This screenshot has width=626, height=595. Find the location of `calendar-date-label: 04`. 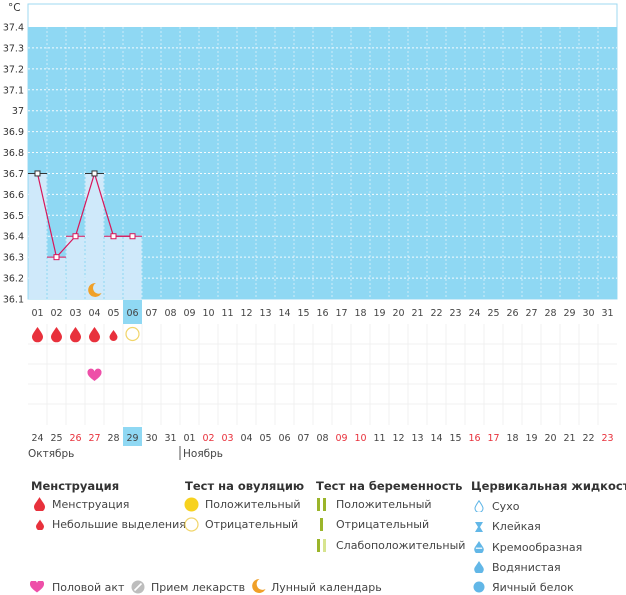

calendar-date-label: 04 is located at coordinates (246, 438).